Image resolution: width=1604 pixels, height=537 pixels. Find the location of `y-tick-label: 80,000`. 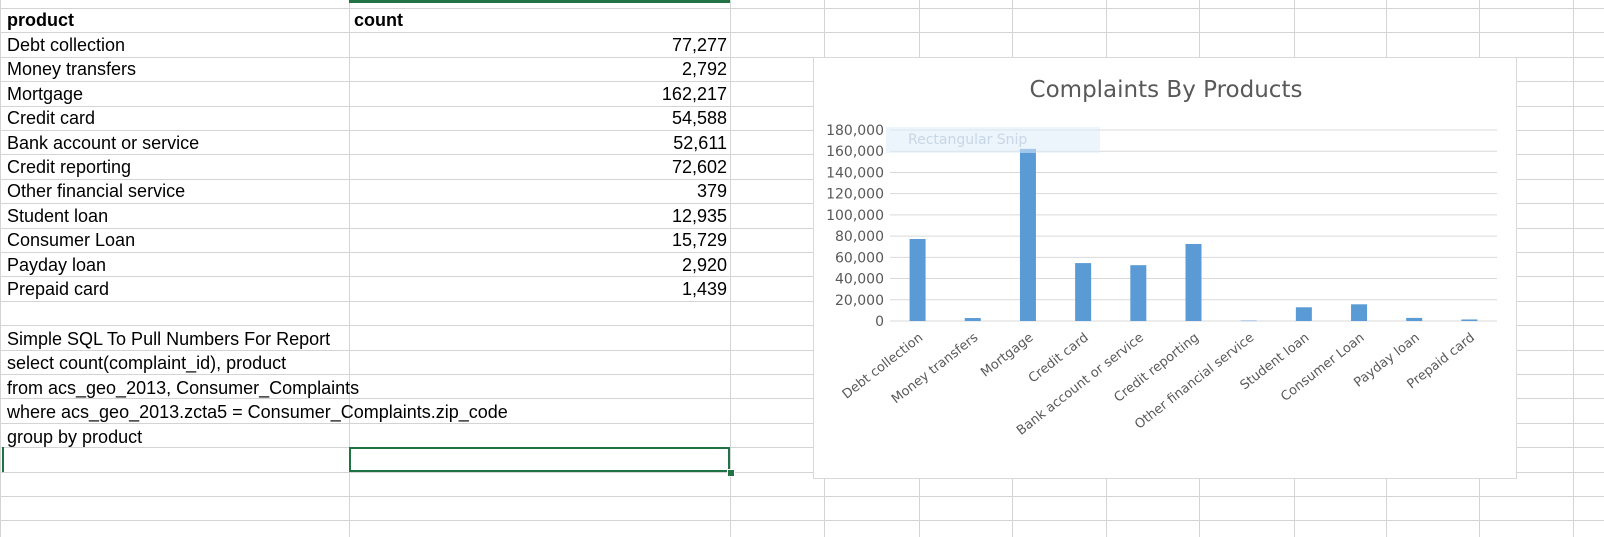

y-tick-label: 80,000 is located at coordinates (859, 237).